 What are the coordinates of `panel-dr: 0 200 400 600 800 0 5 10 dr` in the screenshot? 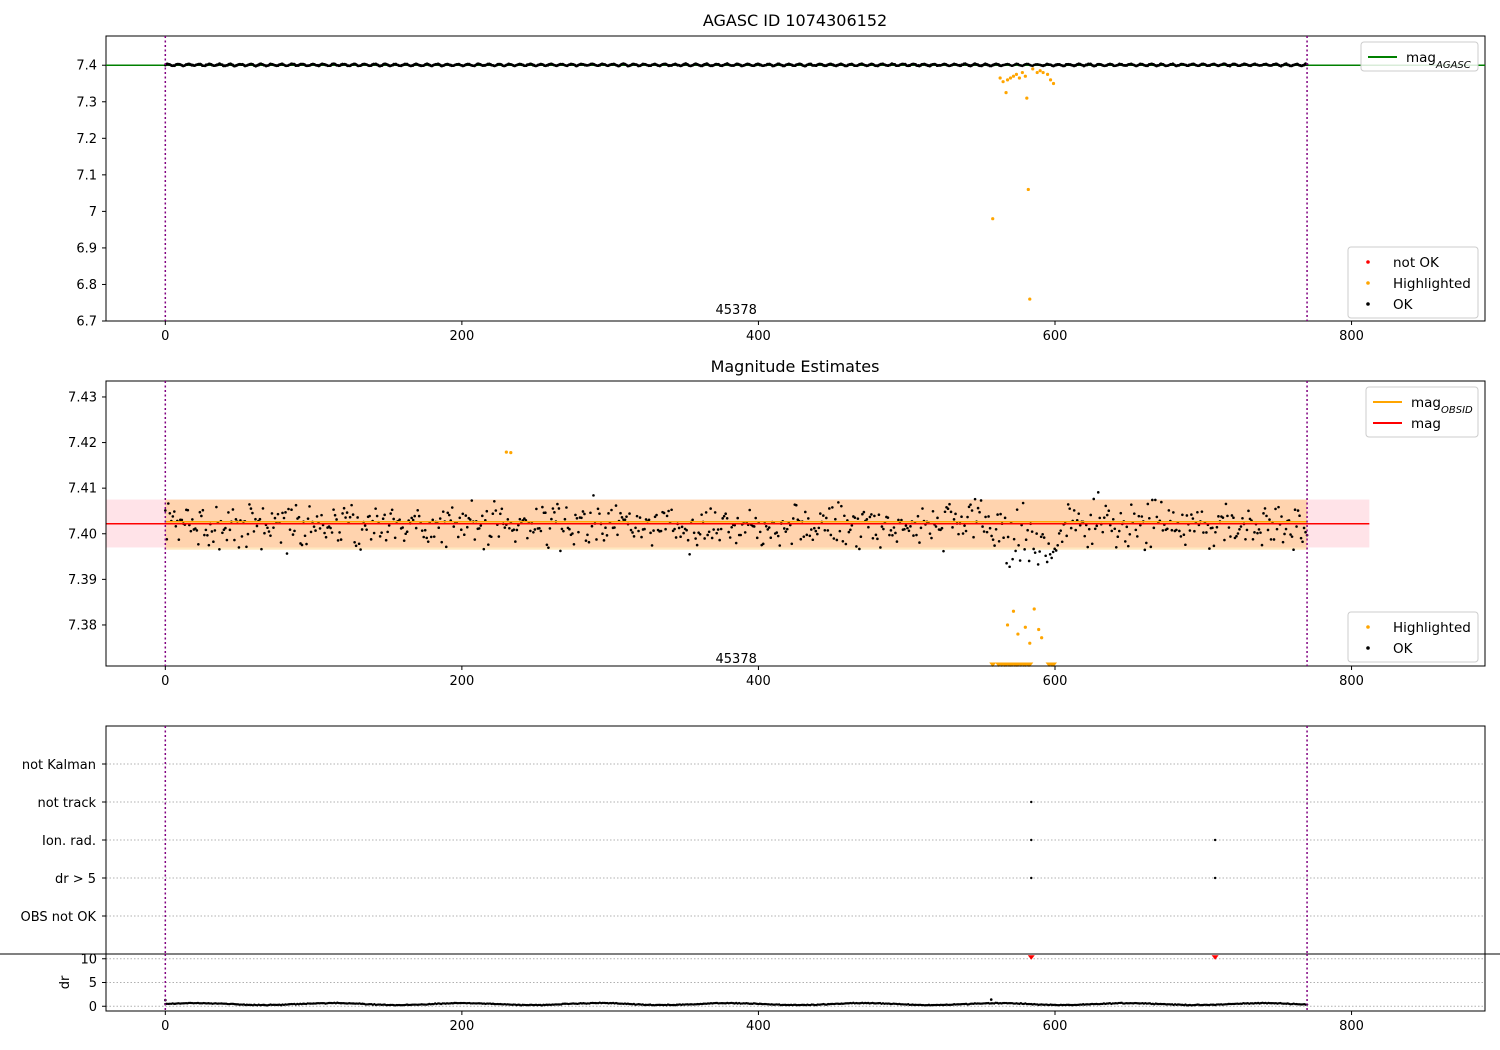 It's located at (750, 993).